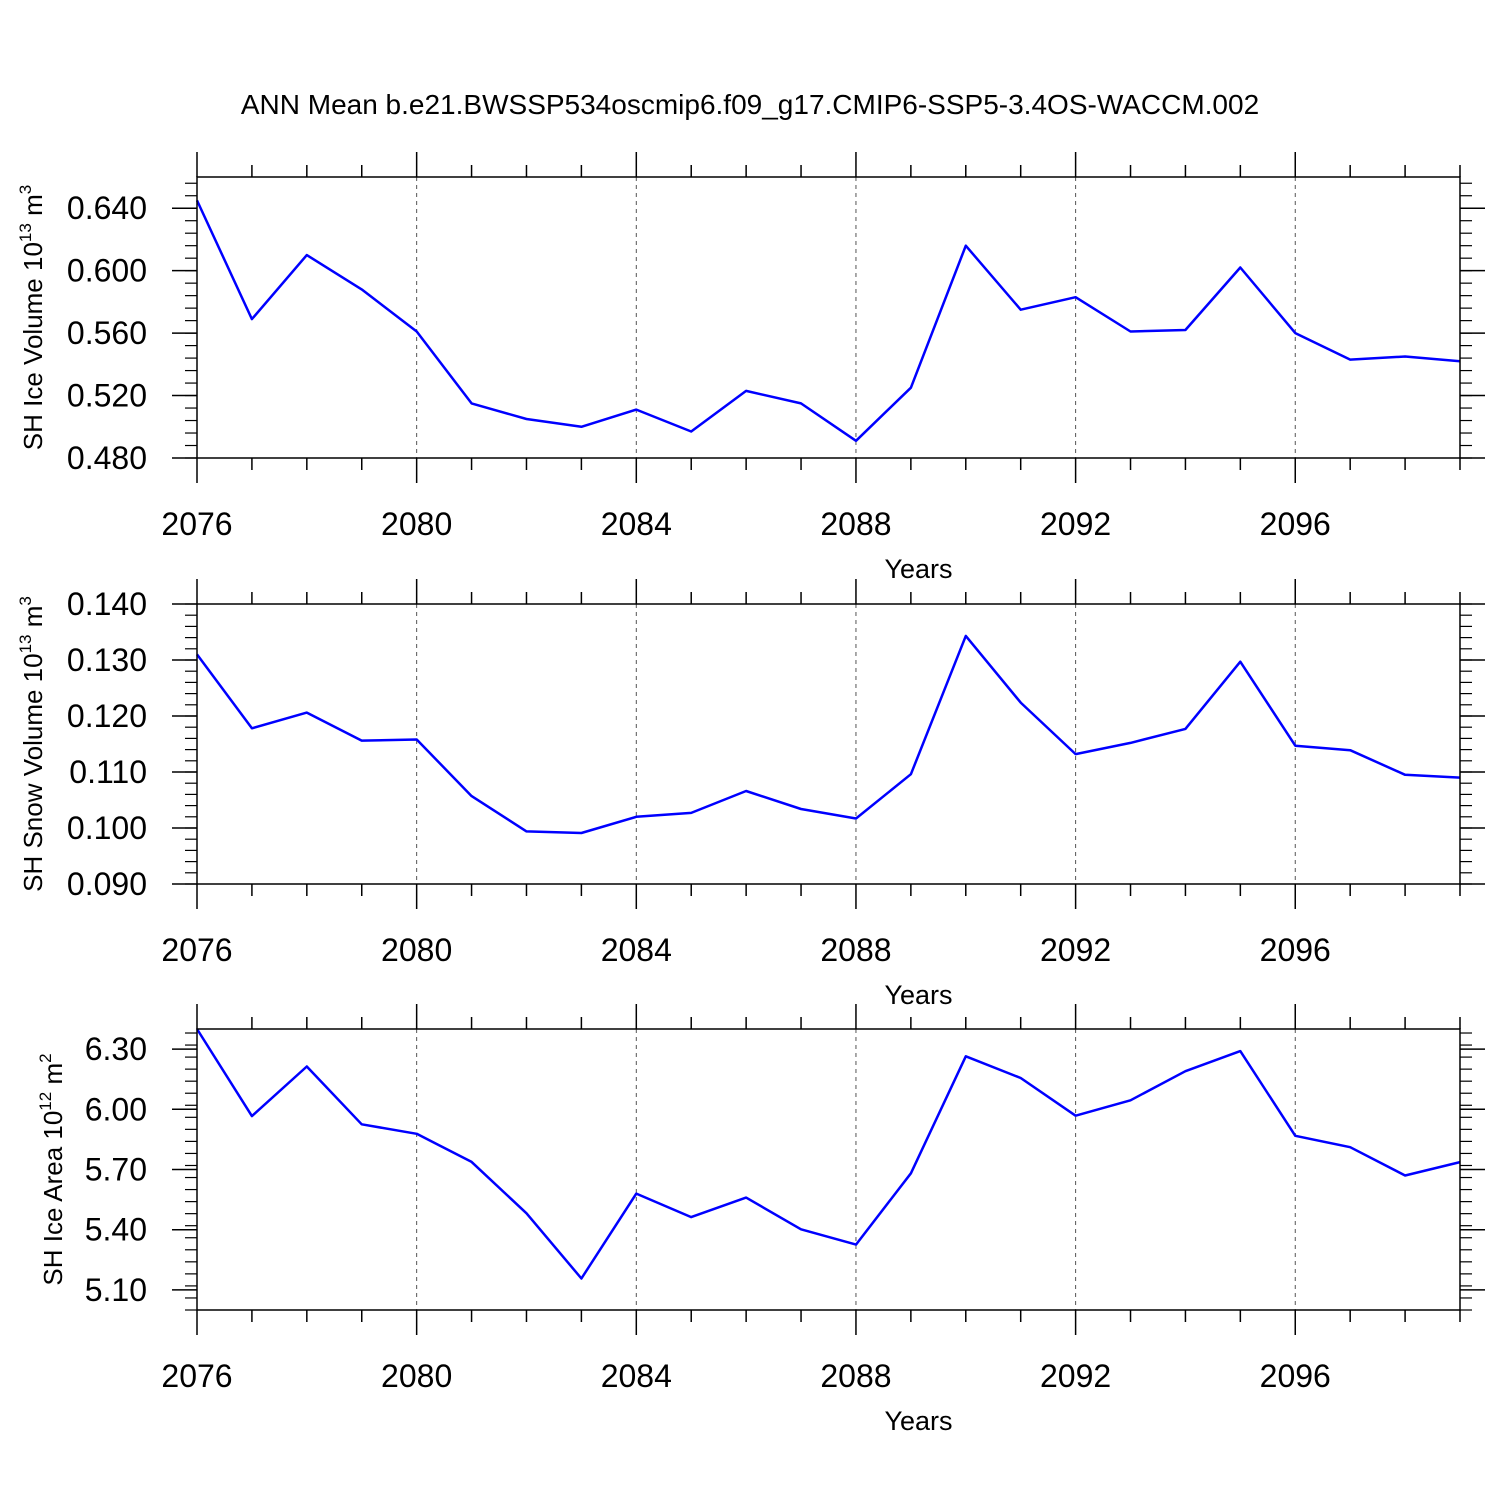 The width and height of the screenshot is (1500, 1505). What do you see at coordinates (107, 333) in the screenshot?
I see `y-tick-label: 0.560` at bounding box center [107, 333].